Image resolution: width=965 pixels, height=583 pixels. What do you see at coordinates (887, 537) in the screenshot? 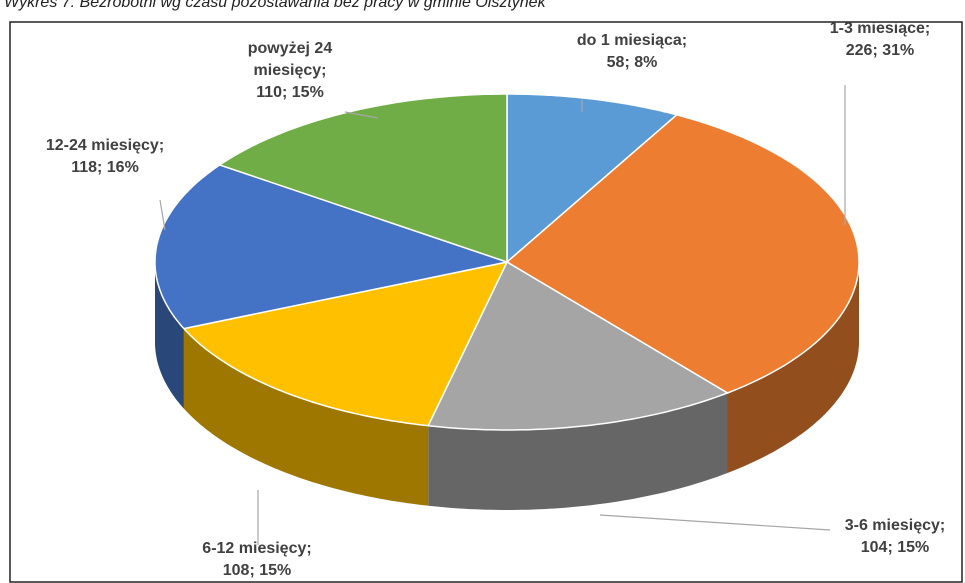
I see `data-label: 3-6 miesięcy; 104; 15%` at bounding box center [887, 537].